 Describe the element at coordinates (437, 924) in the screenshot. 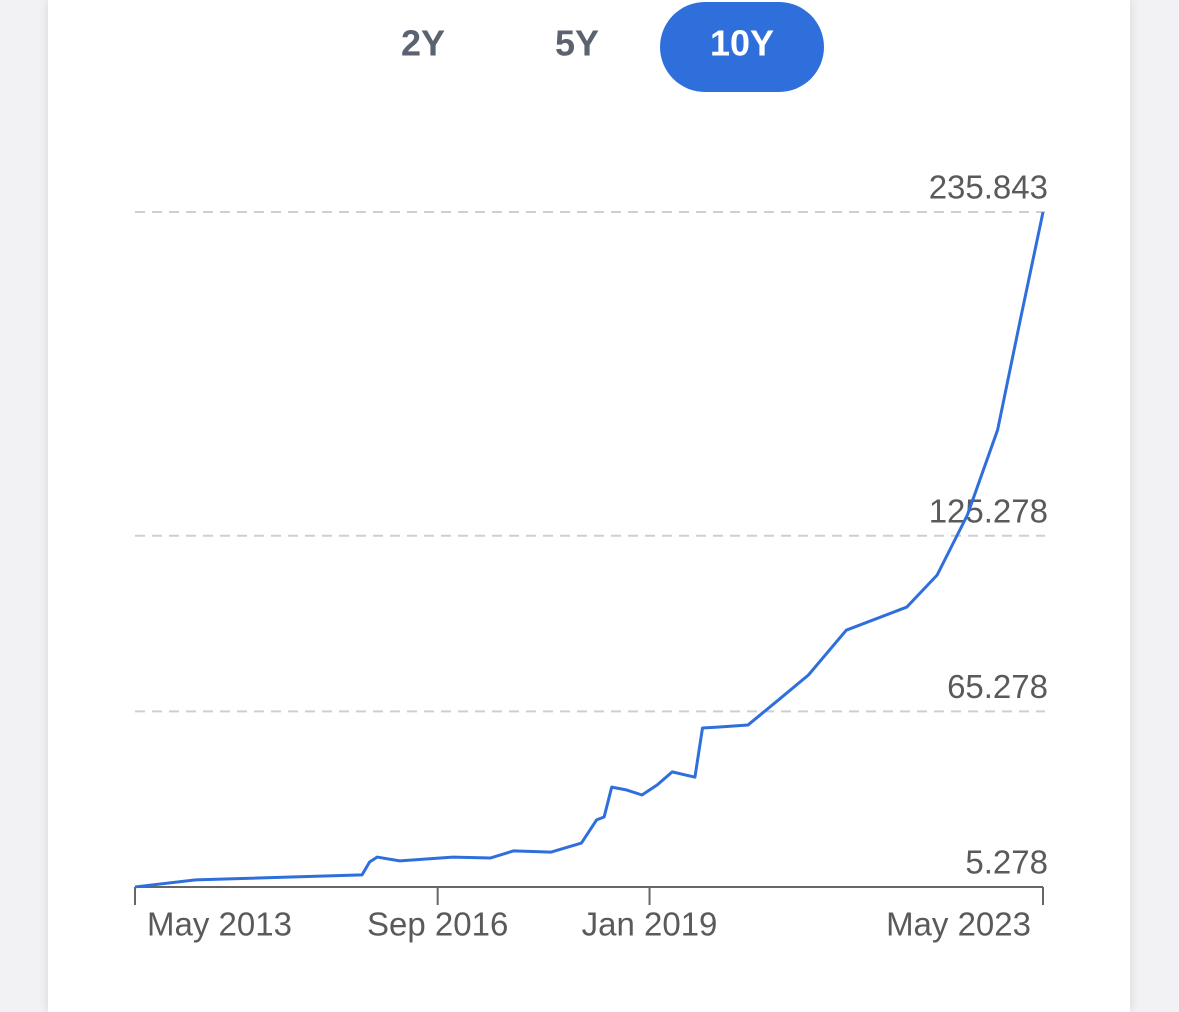

I see `x-tick-label: Sep 2016` at that location.